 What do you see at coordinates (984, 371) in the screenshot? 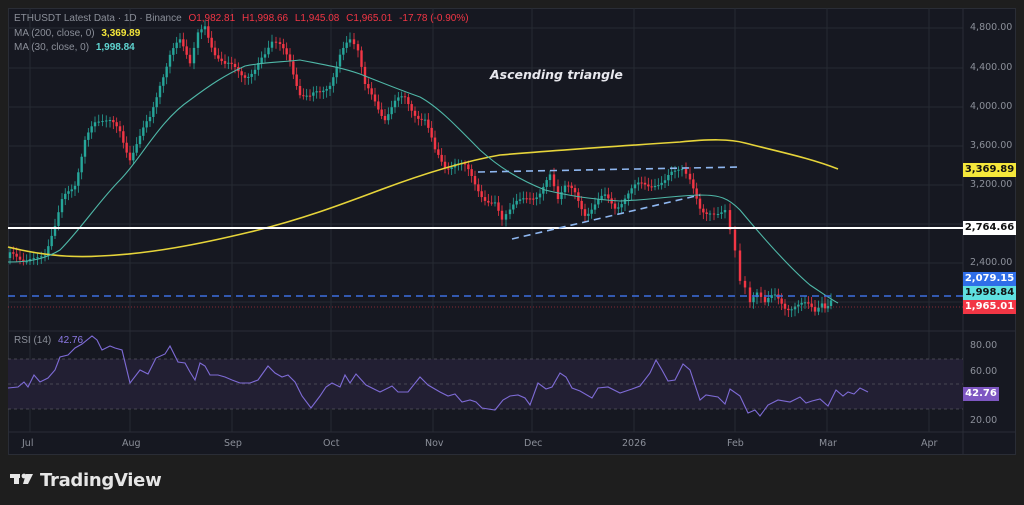
I see `rsi-tick: 60.00` at bounding box center [984, 371].